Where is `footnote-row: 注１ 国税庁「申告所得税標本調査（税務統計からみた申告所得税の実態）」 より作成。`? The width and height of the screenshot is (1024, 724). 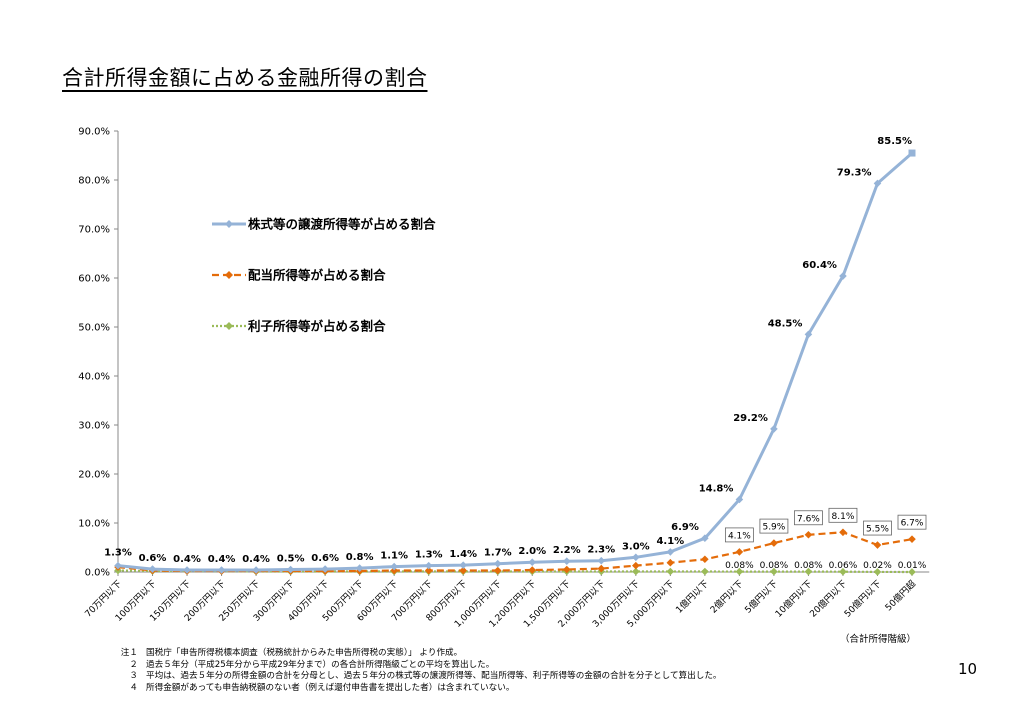
footnote-row: 注１ 国税庁「申告所得税標本調査（税務統計からみた申告所得税の実態）」 より作成。 is located at coordinates (420, 654).